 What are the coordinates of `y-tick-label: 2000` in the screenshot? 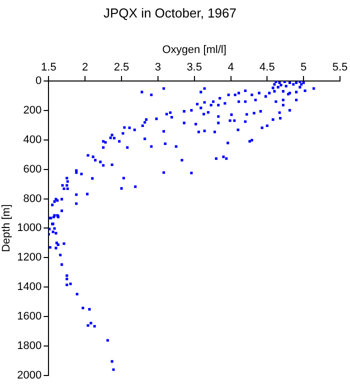 It's located at (29, 375).